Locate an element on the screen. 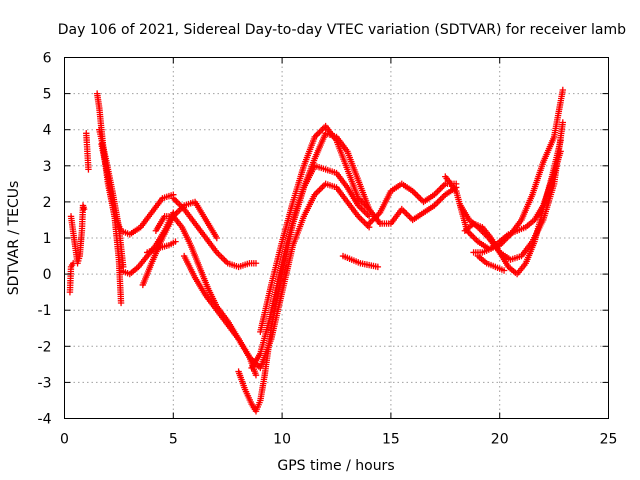  y-axis-label: SDTVAR / TECUs is located at coordinates (14, 238).